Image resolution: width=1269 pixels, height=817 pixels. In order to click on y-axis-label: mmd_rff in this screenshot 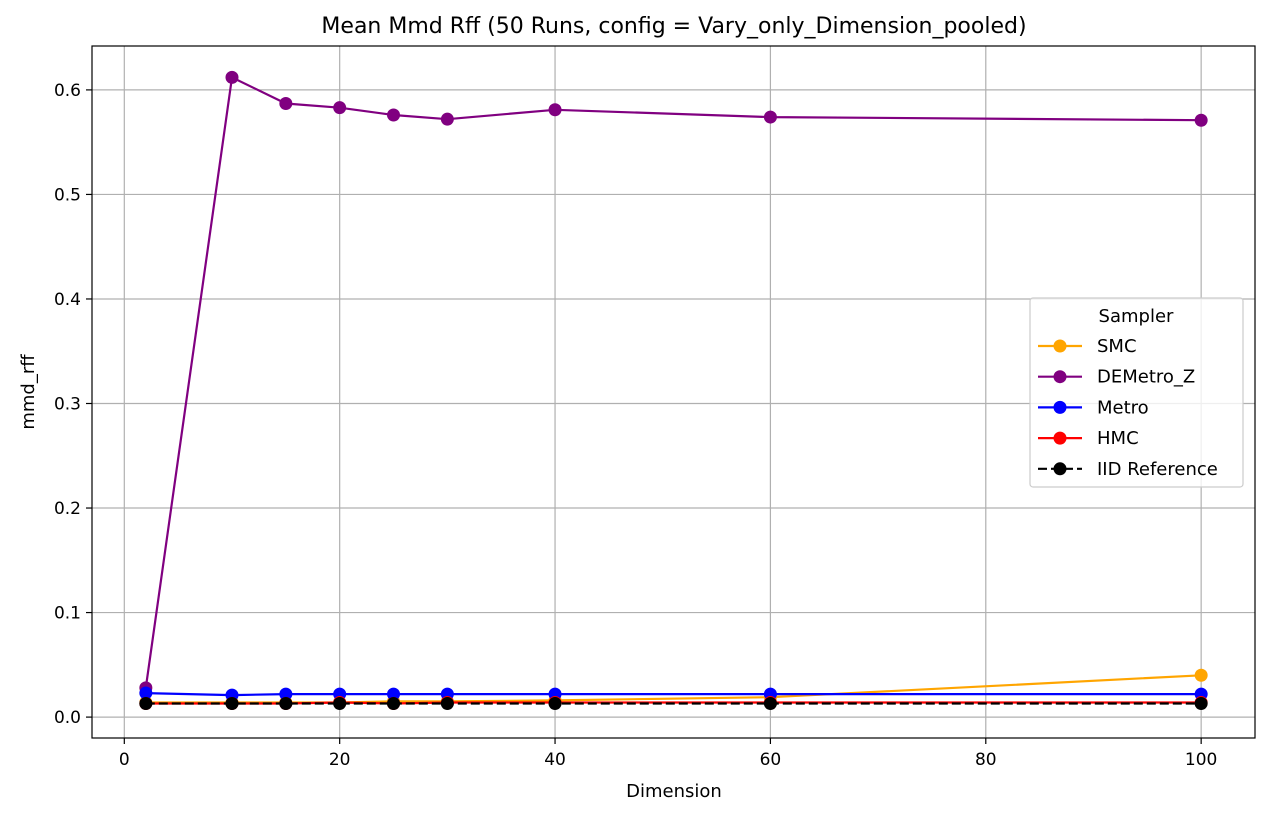, I will do `click(28, 392)`.